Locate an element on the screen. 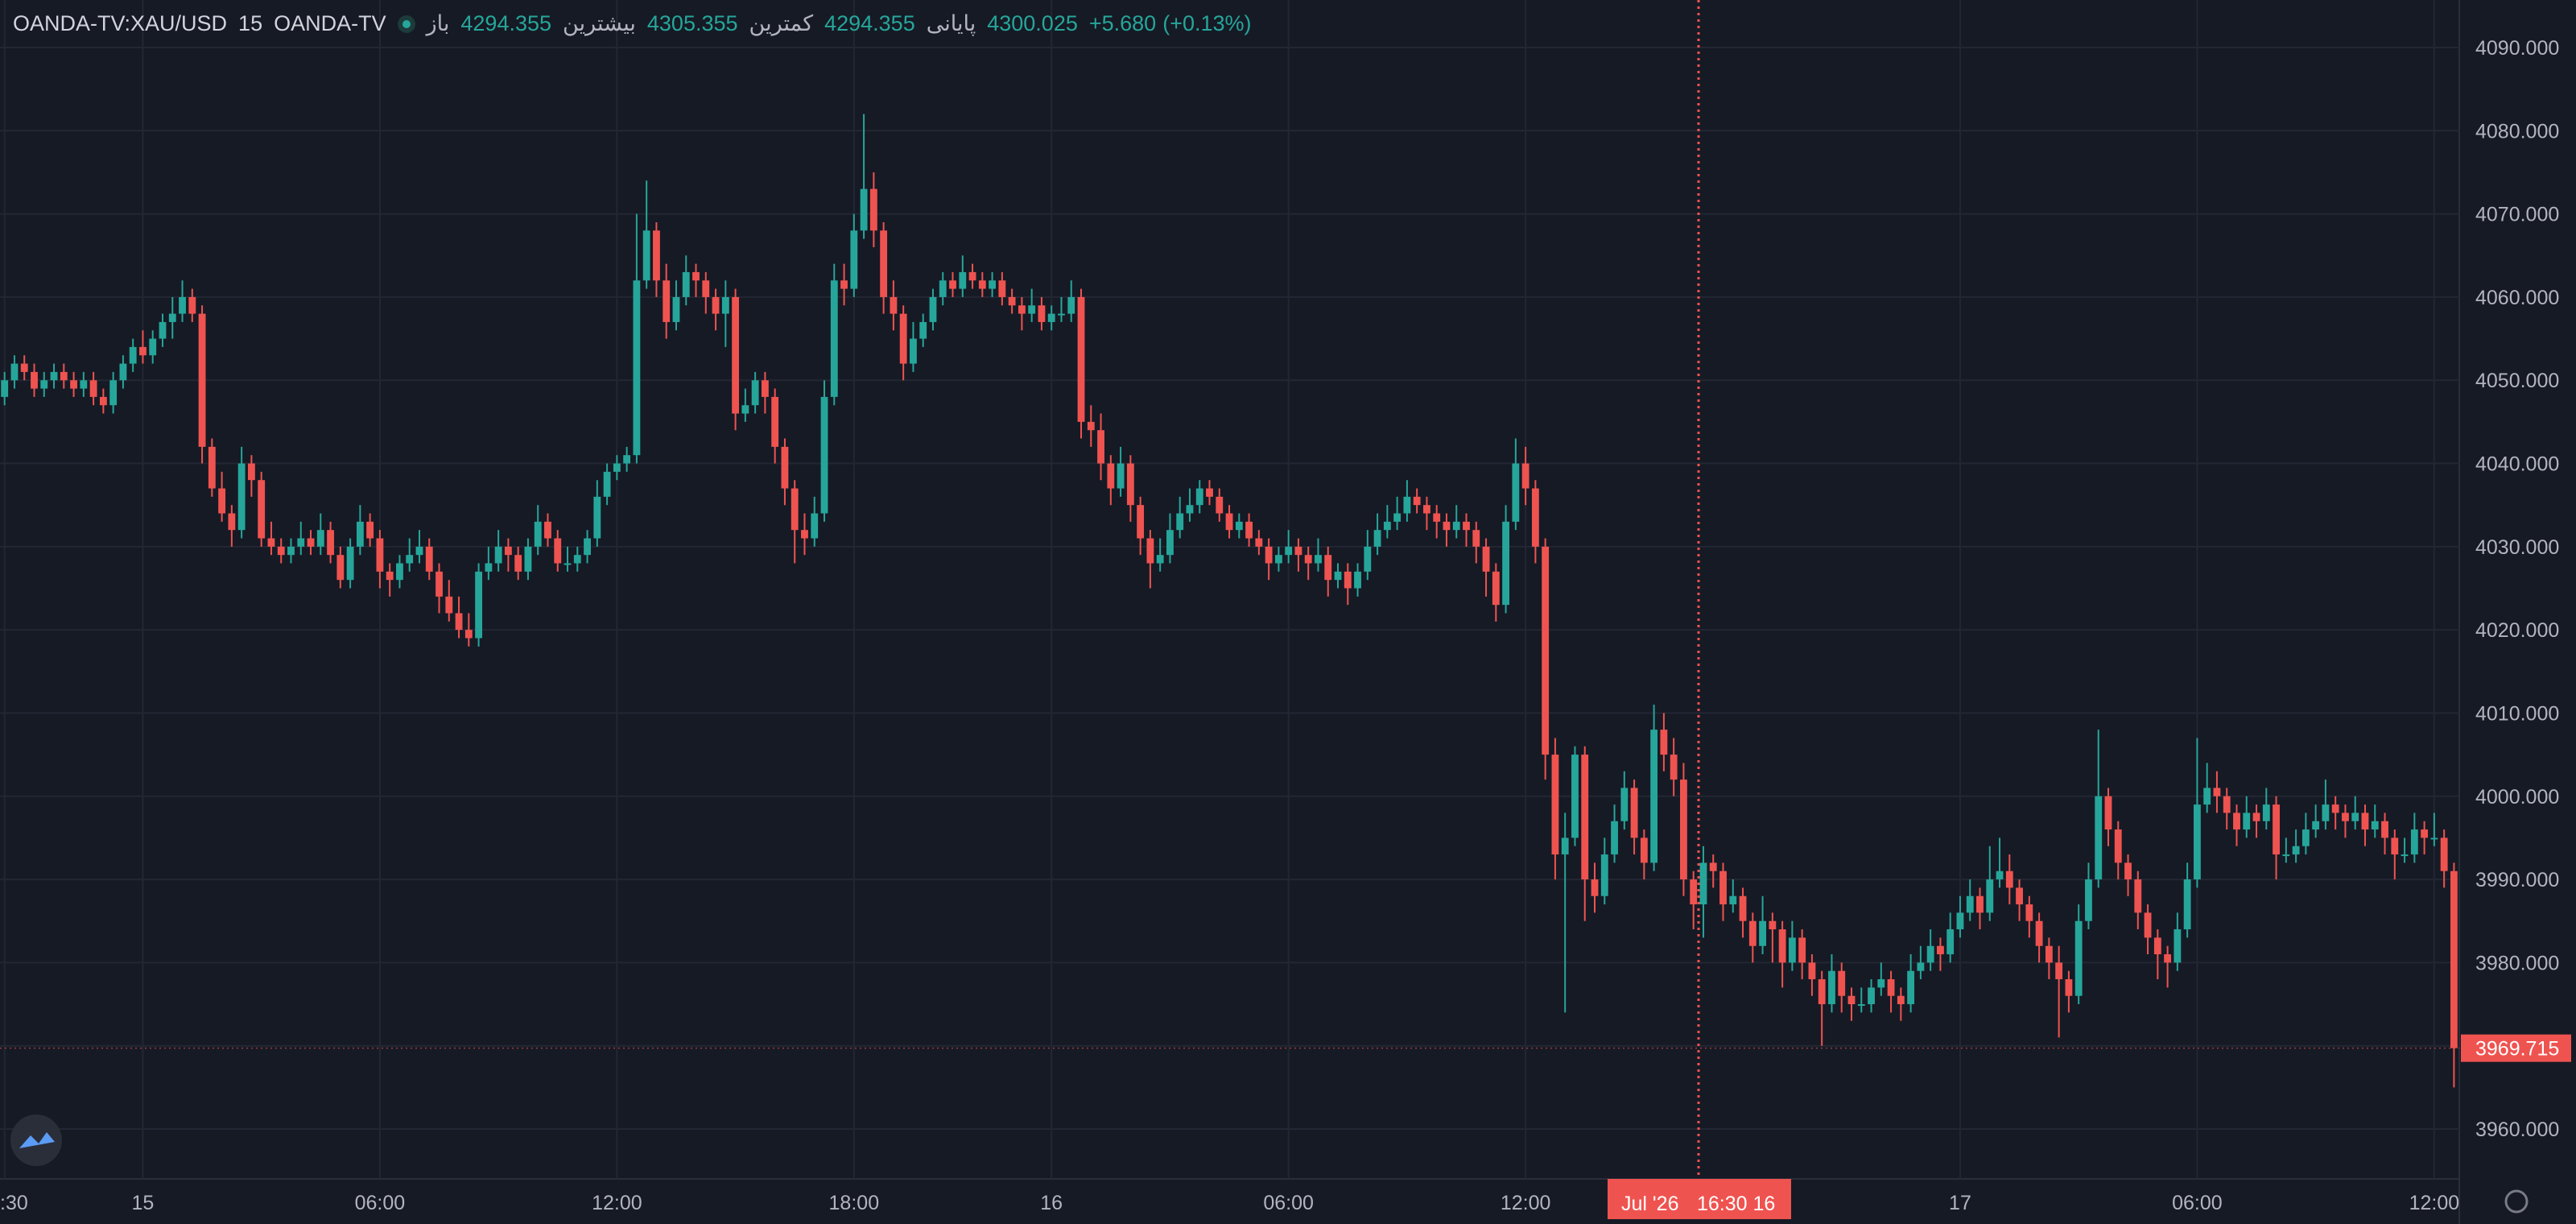 The height and width of the screenshot is (1224, 2576). last-price-box is located at coordinates (2516, 1048).